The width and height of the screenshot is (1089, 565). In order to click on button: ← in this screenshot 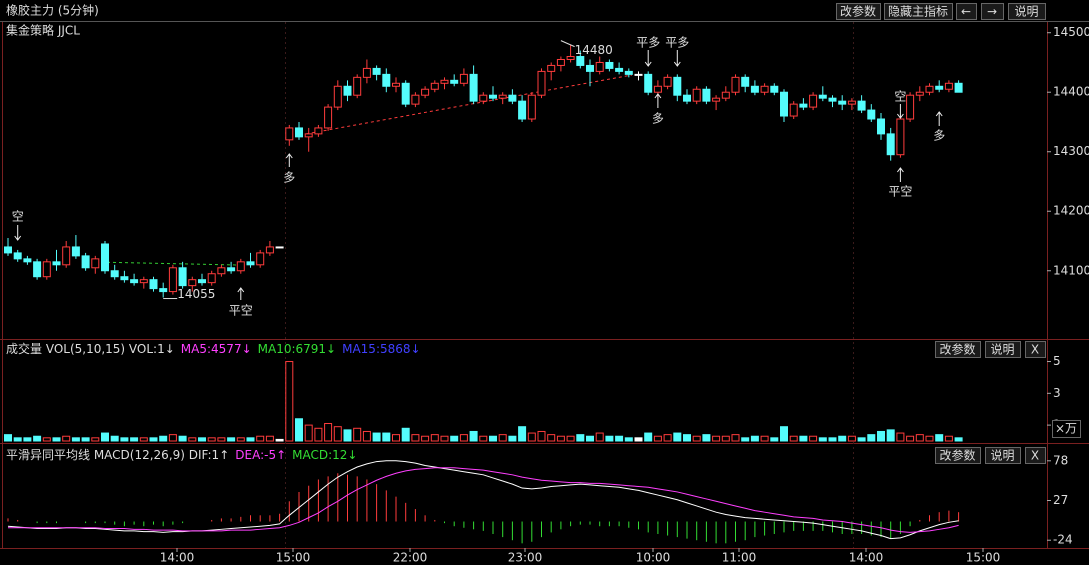, I will do `click(966, 11)`.